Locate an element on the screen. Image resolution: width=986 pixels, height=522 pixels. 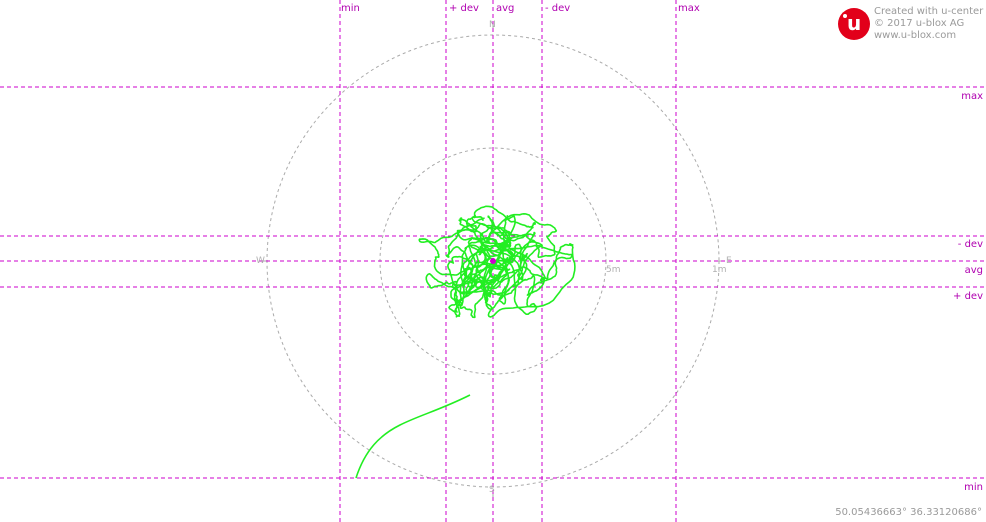
ublox-logo-icon: u is located at coordinates (854, 24).